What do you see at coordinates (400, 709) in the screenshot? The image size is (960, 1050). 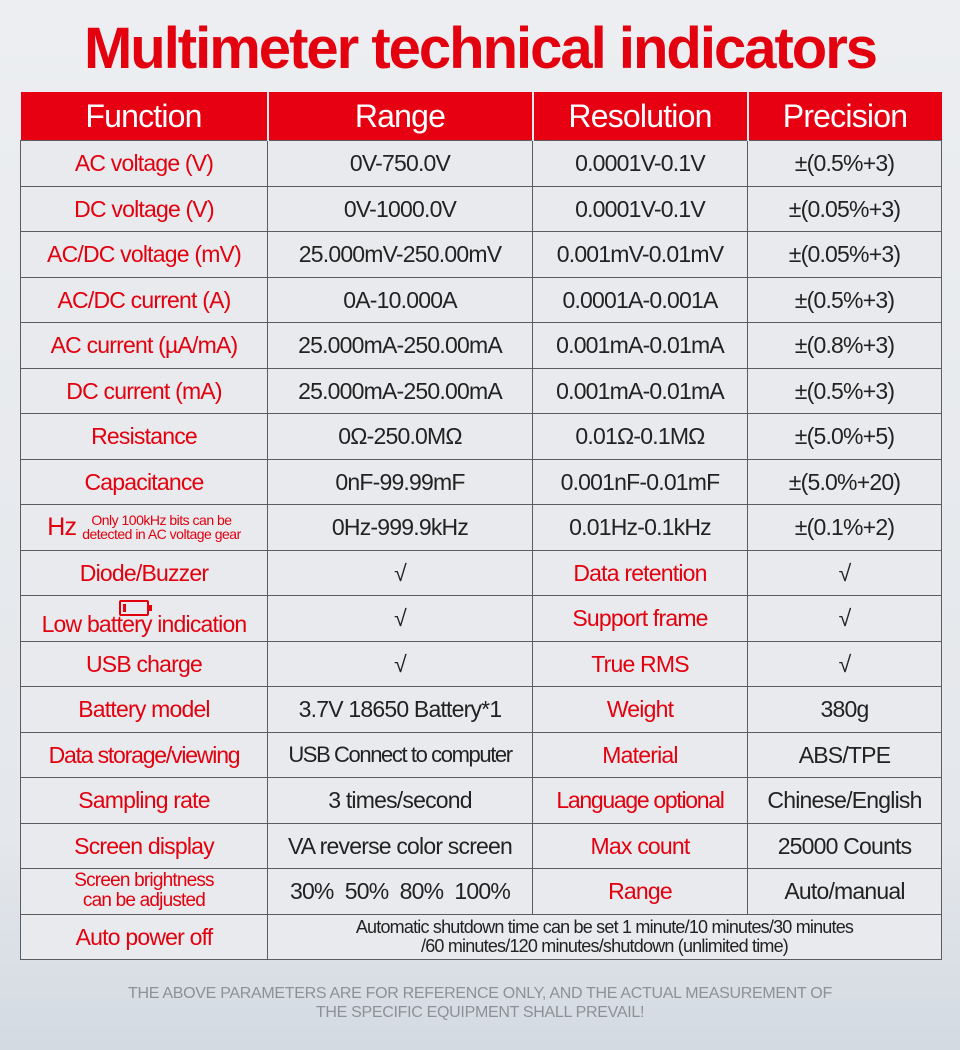 I see `feature-value-cell: 3.7V 18650 Battery*1` at bounding box center [400, 709].